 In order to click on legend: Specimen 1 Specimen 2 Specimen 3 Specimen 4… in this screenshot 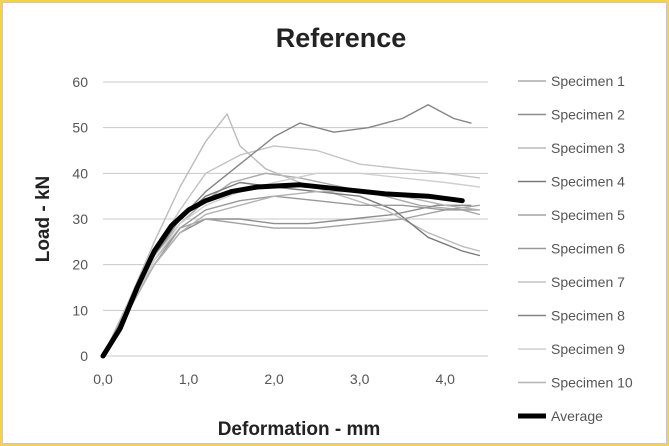, I will do `click(575, 248)`.